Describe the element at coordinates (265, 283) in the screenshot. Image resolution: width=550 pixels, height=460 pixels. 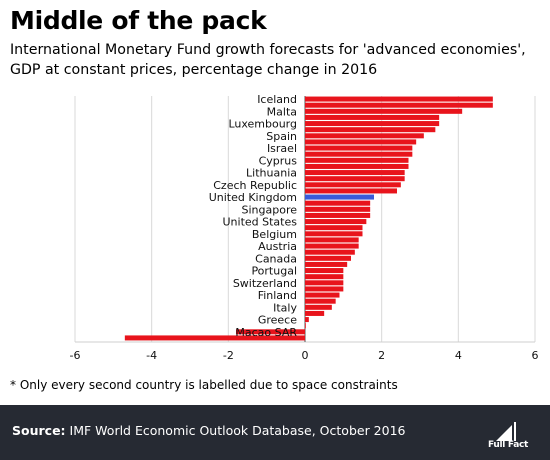
I see `category-label: Switzerland` at that location.